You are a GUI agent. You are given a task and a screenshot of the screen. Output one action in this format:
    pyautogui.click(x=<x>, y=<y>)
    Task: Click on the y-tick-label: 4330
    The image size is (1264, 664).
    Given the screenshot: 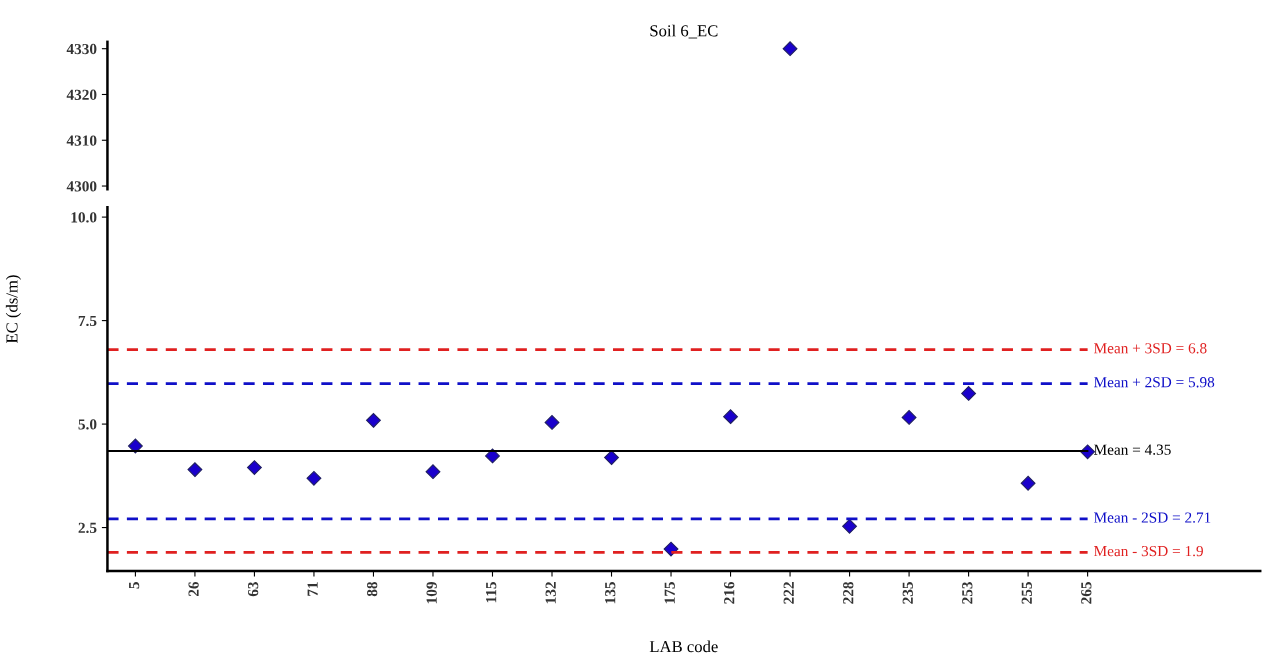 What is the action you would take?
    pyautogui.click(x=81, y=49)
    